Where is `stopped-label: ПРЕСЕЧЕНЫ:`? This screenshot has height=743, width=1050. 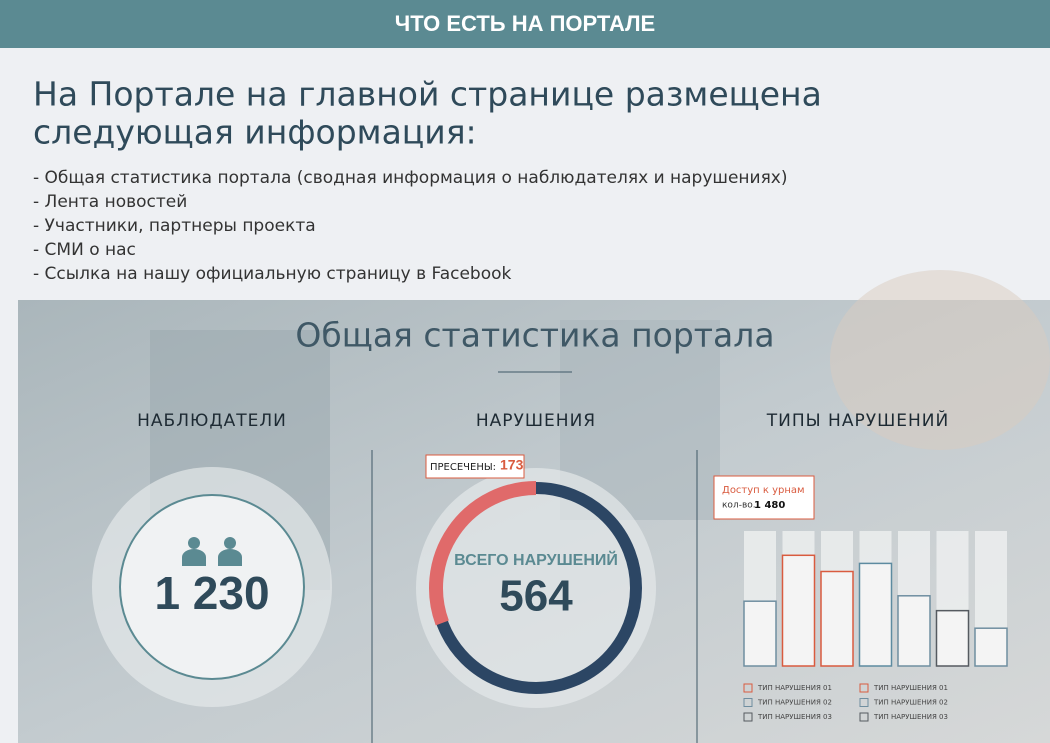
stopped-label: ПРЕСЕЧЕНЫ: is located at coordinates (463, 467).